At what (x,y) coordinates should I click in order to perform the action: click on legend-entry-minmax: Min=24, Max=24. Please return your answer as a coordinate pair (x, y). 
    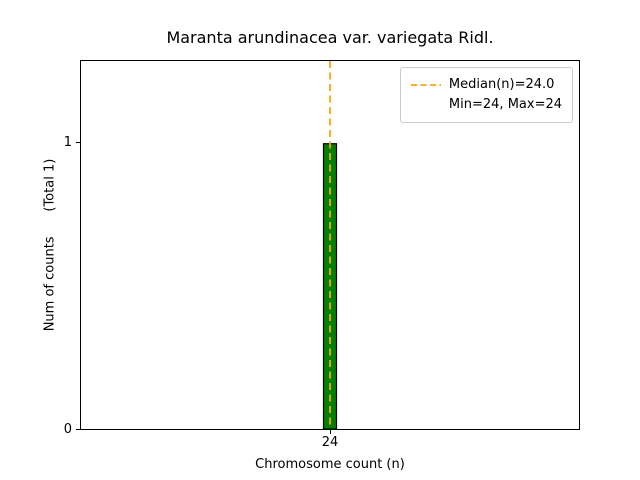
    Looking at the image, I should click on (486, 105).